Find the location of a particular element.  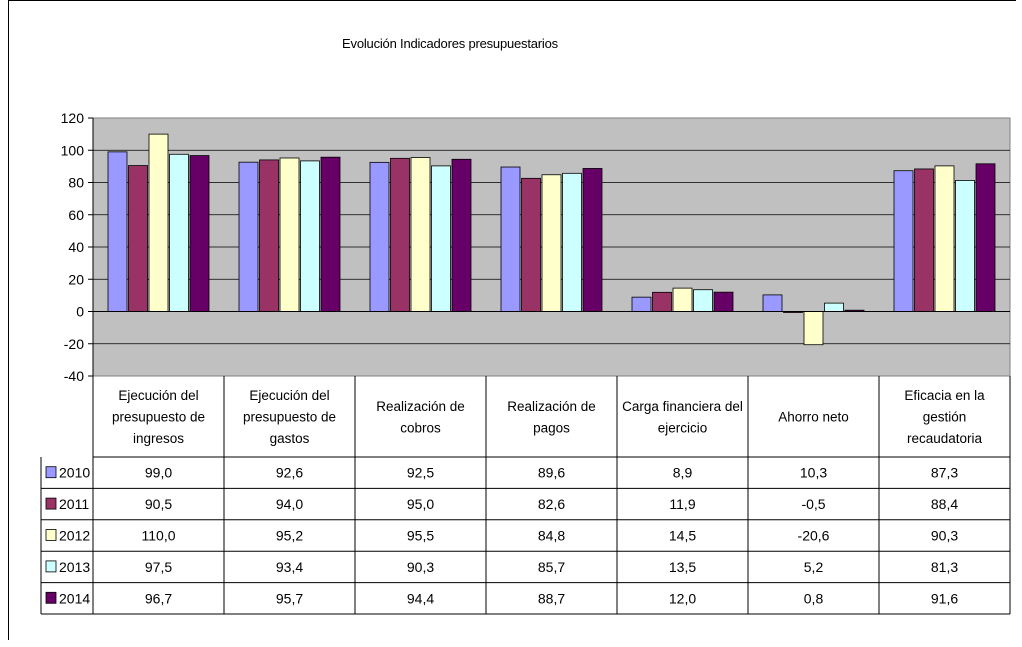

legend-label-2012: 2012 is located at coordinates (74, 536).